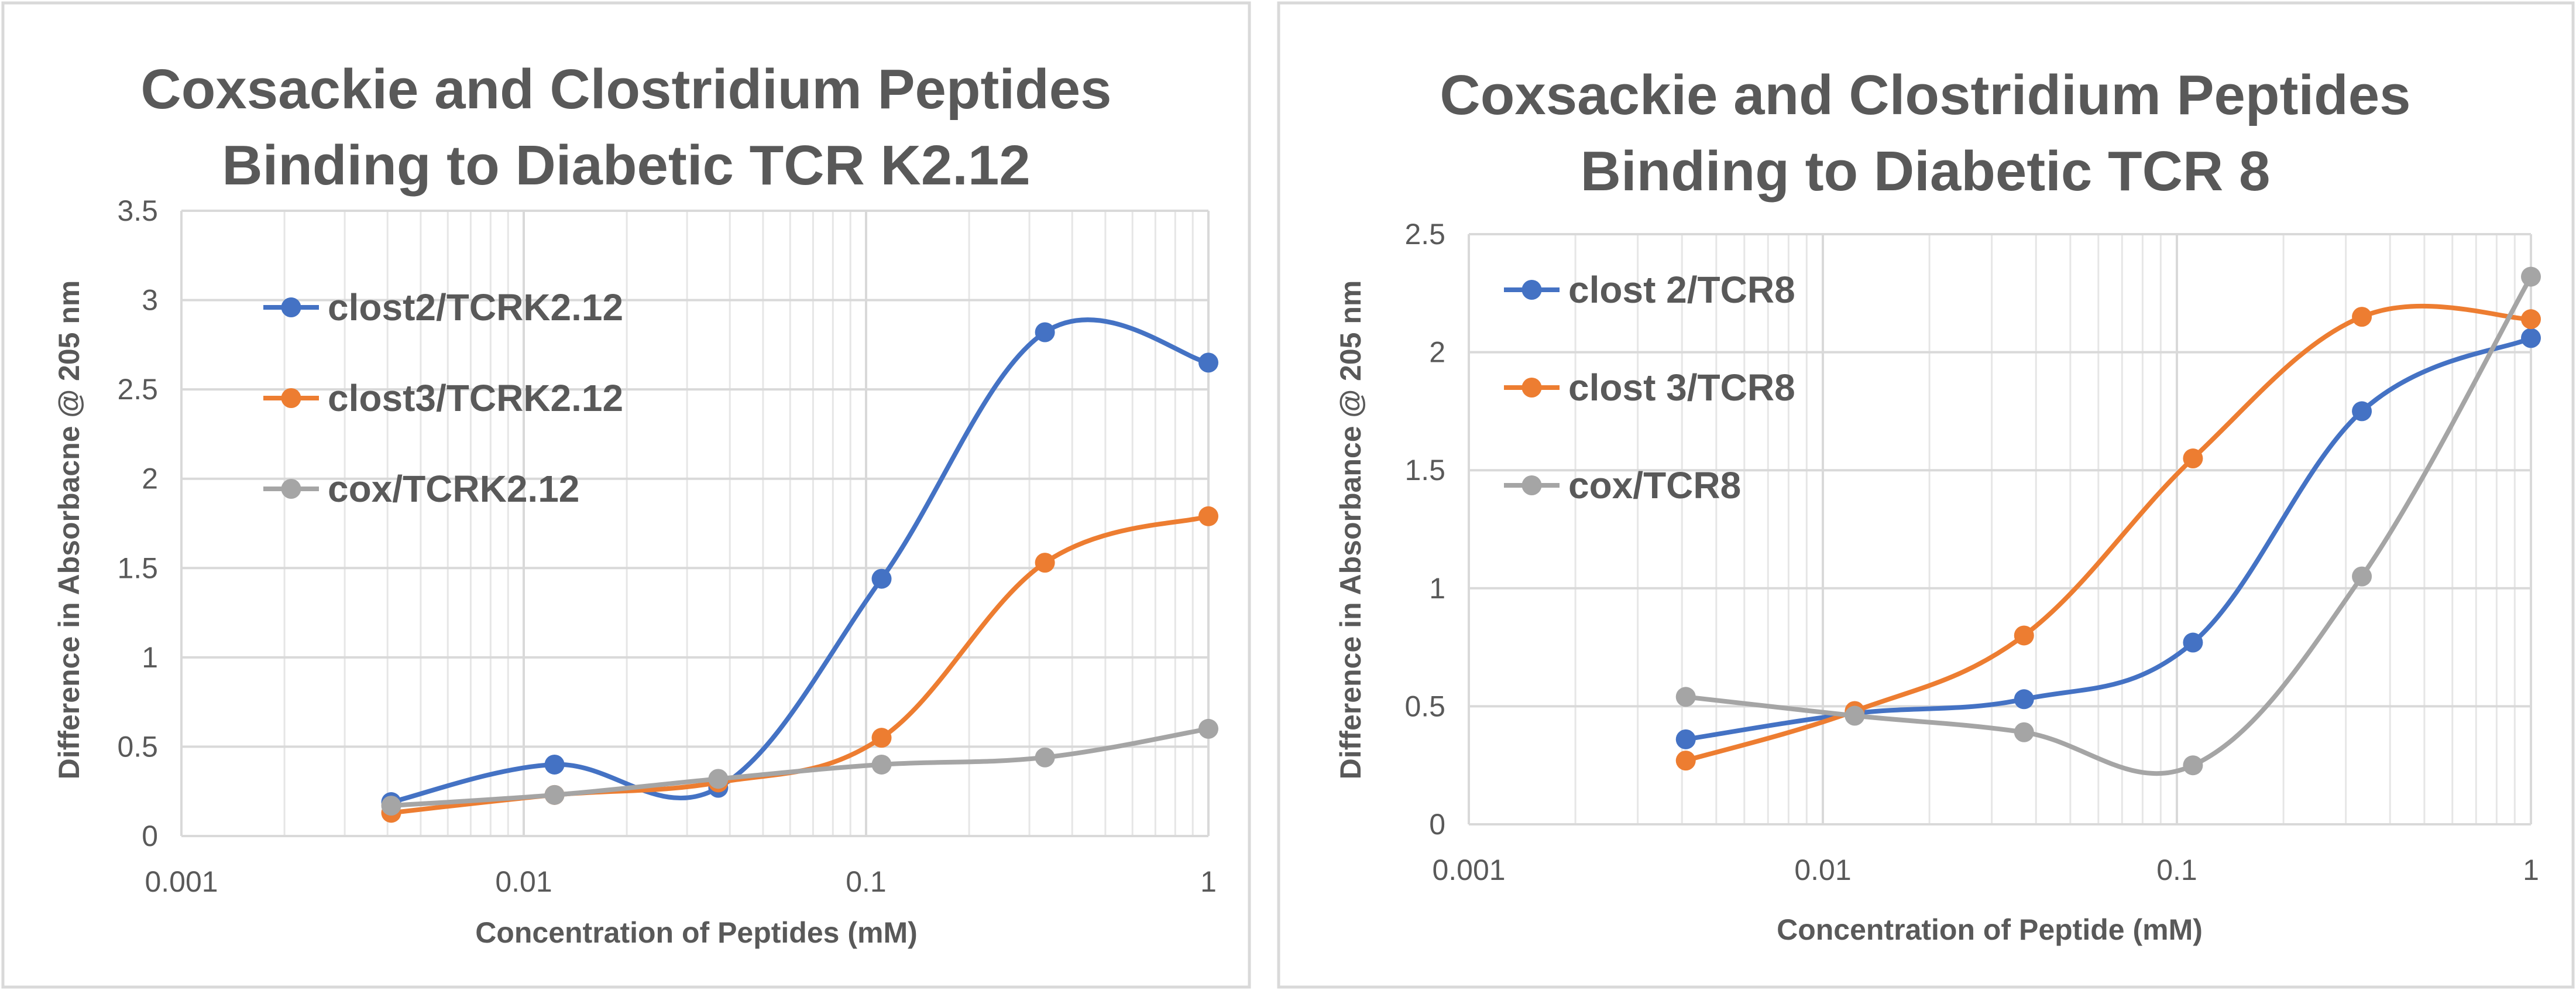  Describe the element at coordinates (150, 300) in the screenshot. I see `y-tick-label: 3` at that location.